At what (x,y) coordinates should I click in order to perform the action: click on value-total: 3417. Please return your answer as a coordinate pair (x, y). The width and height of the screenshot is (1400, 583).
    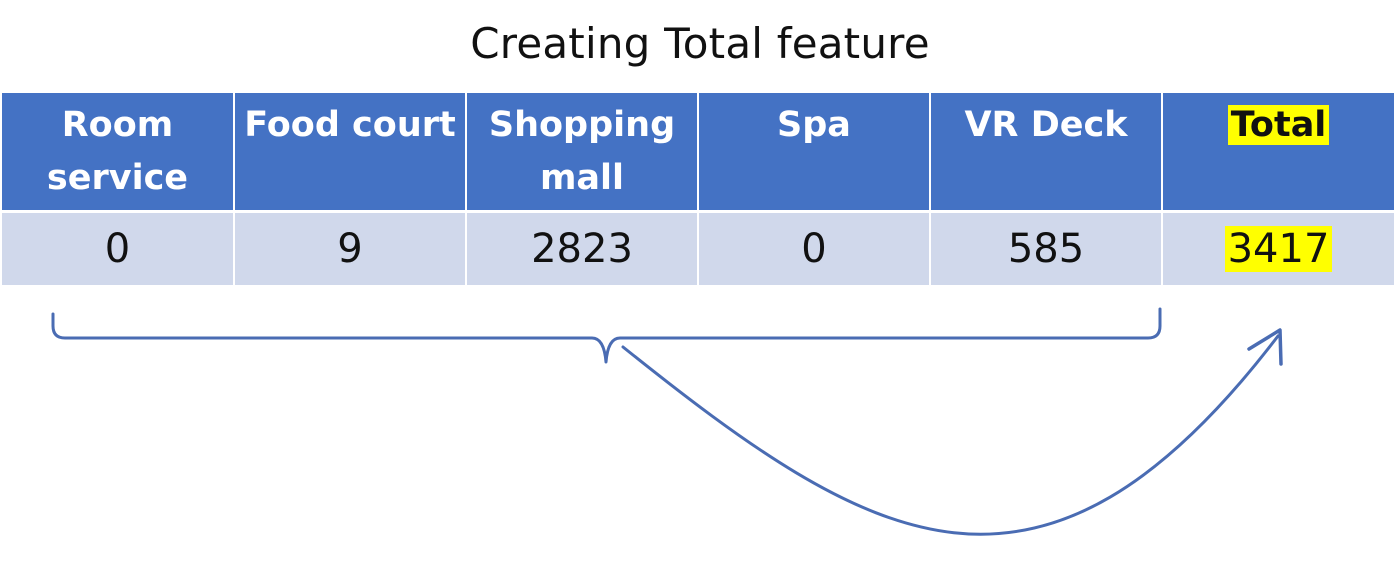
    Looking at the image, I should click on (1278, 248).